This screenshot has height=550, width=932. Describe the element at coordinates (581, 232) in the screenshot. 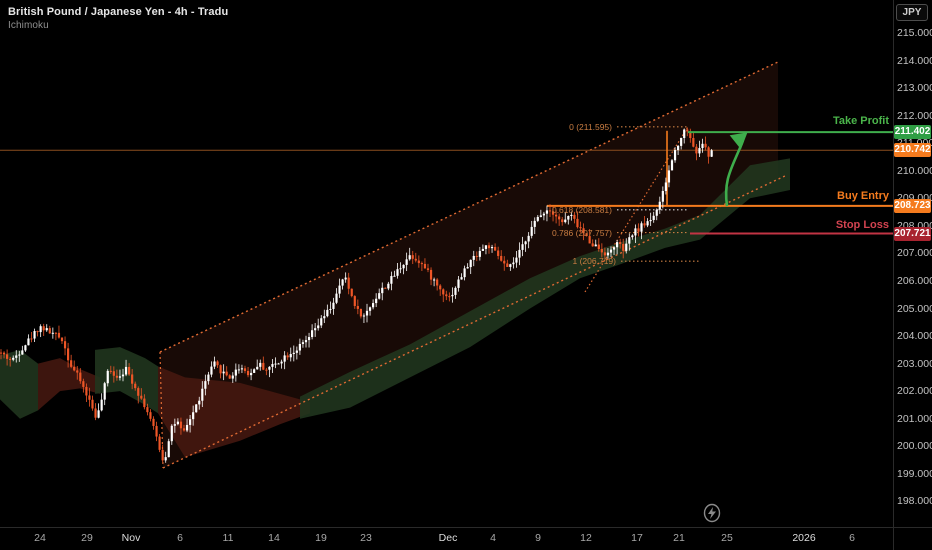

I see `fib-level-label-2: 0.786 (207.757)` at that location.